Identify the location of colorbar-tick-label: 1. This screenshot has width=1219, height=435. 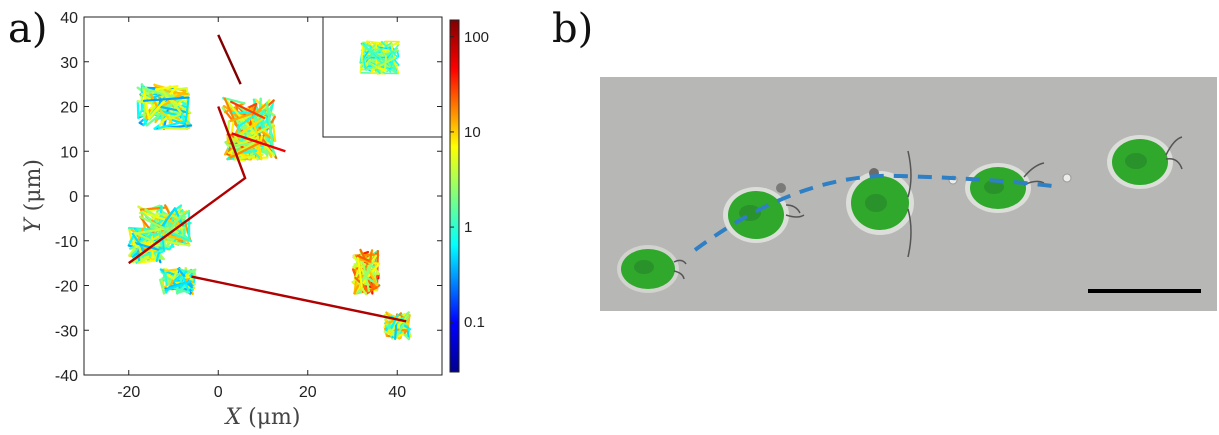
(468, 227).